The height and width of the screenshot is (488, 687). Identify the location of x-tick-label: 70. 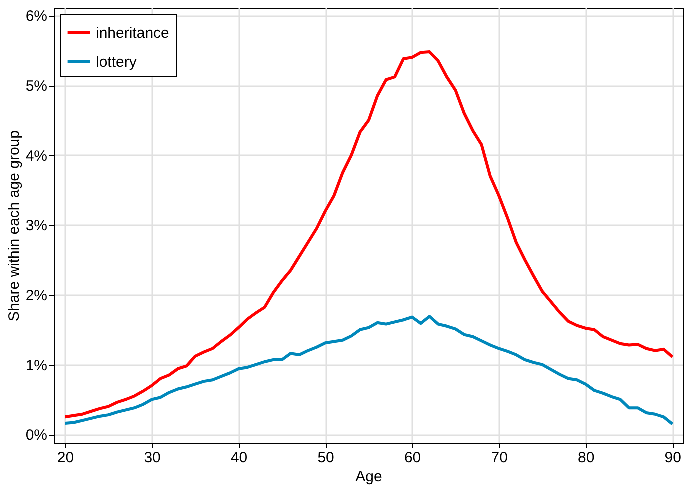
(499, 458).